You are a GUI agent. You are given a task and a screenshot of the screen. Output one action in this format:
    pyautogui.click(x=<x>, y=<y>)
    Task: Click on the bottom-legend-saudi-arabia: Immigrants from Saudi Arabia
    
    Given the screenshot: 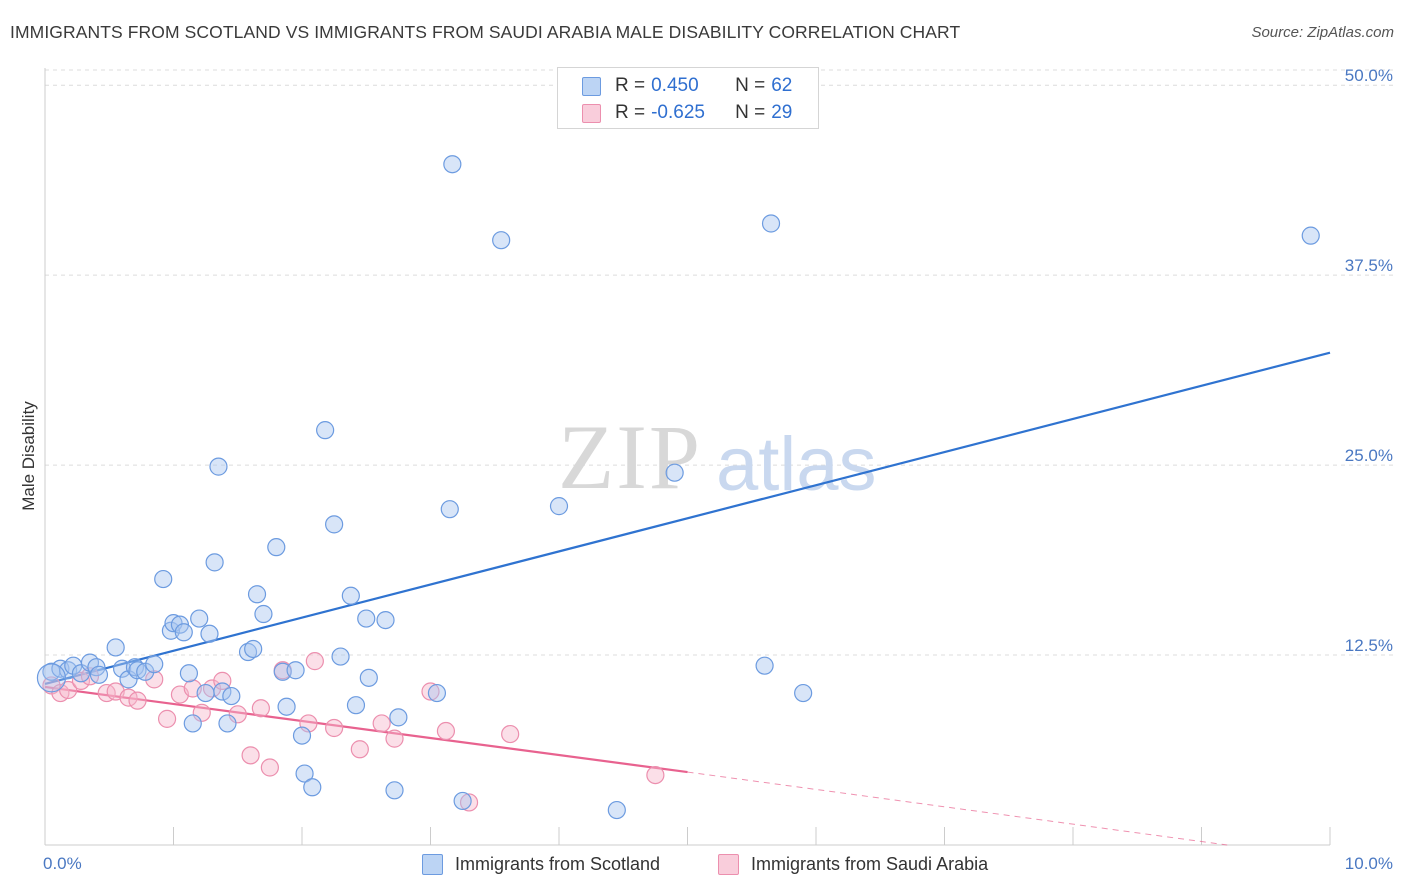 What is the action you would take?
    pyautogui.click(x=853, y=864)
    